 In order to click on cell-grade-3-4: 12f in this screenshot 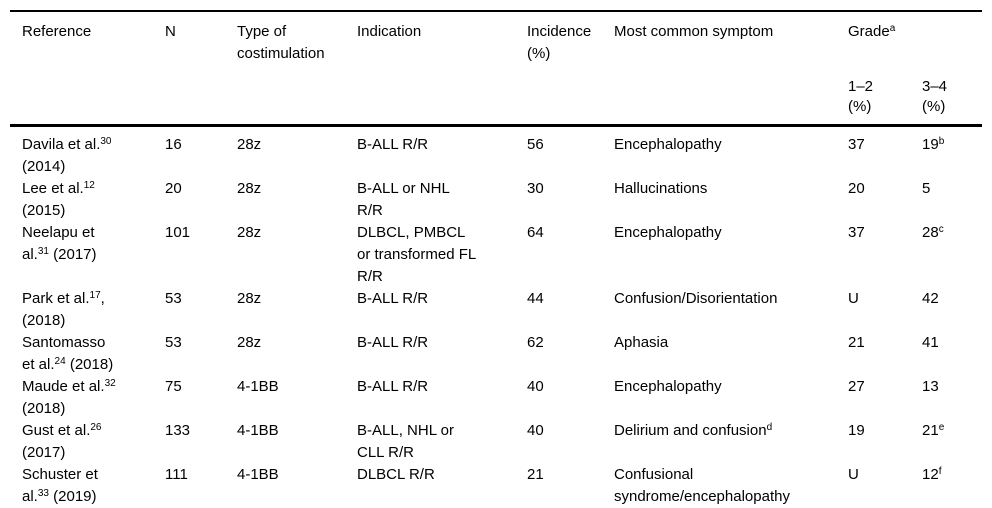, I will do `click(932, 474)`.